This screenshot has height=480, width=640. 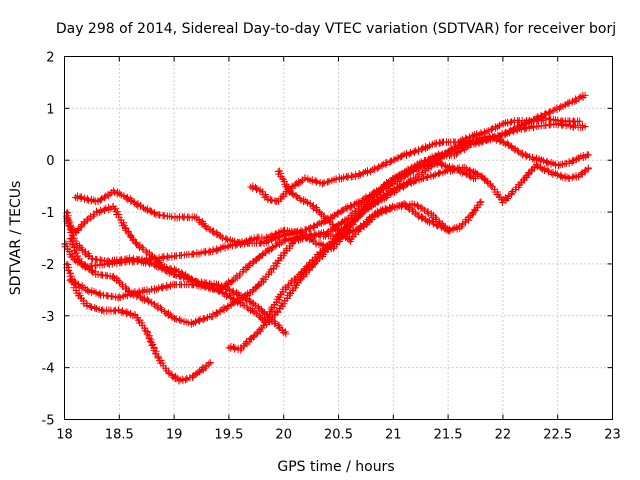 What do you see at coordinates (48, 421) in the screenshot?
I see `y-tick-label: -5` at bounding box center [48, 421].